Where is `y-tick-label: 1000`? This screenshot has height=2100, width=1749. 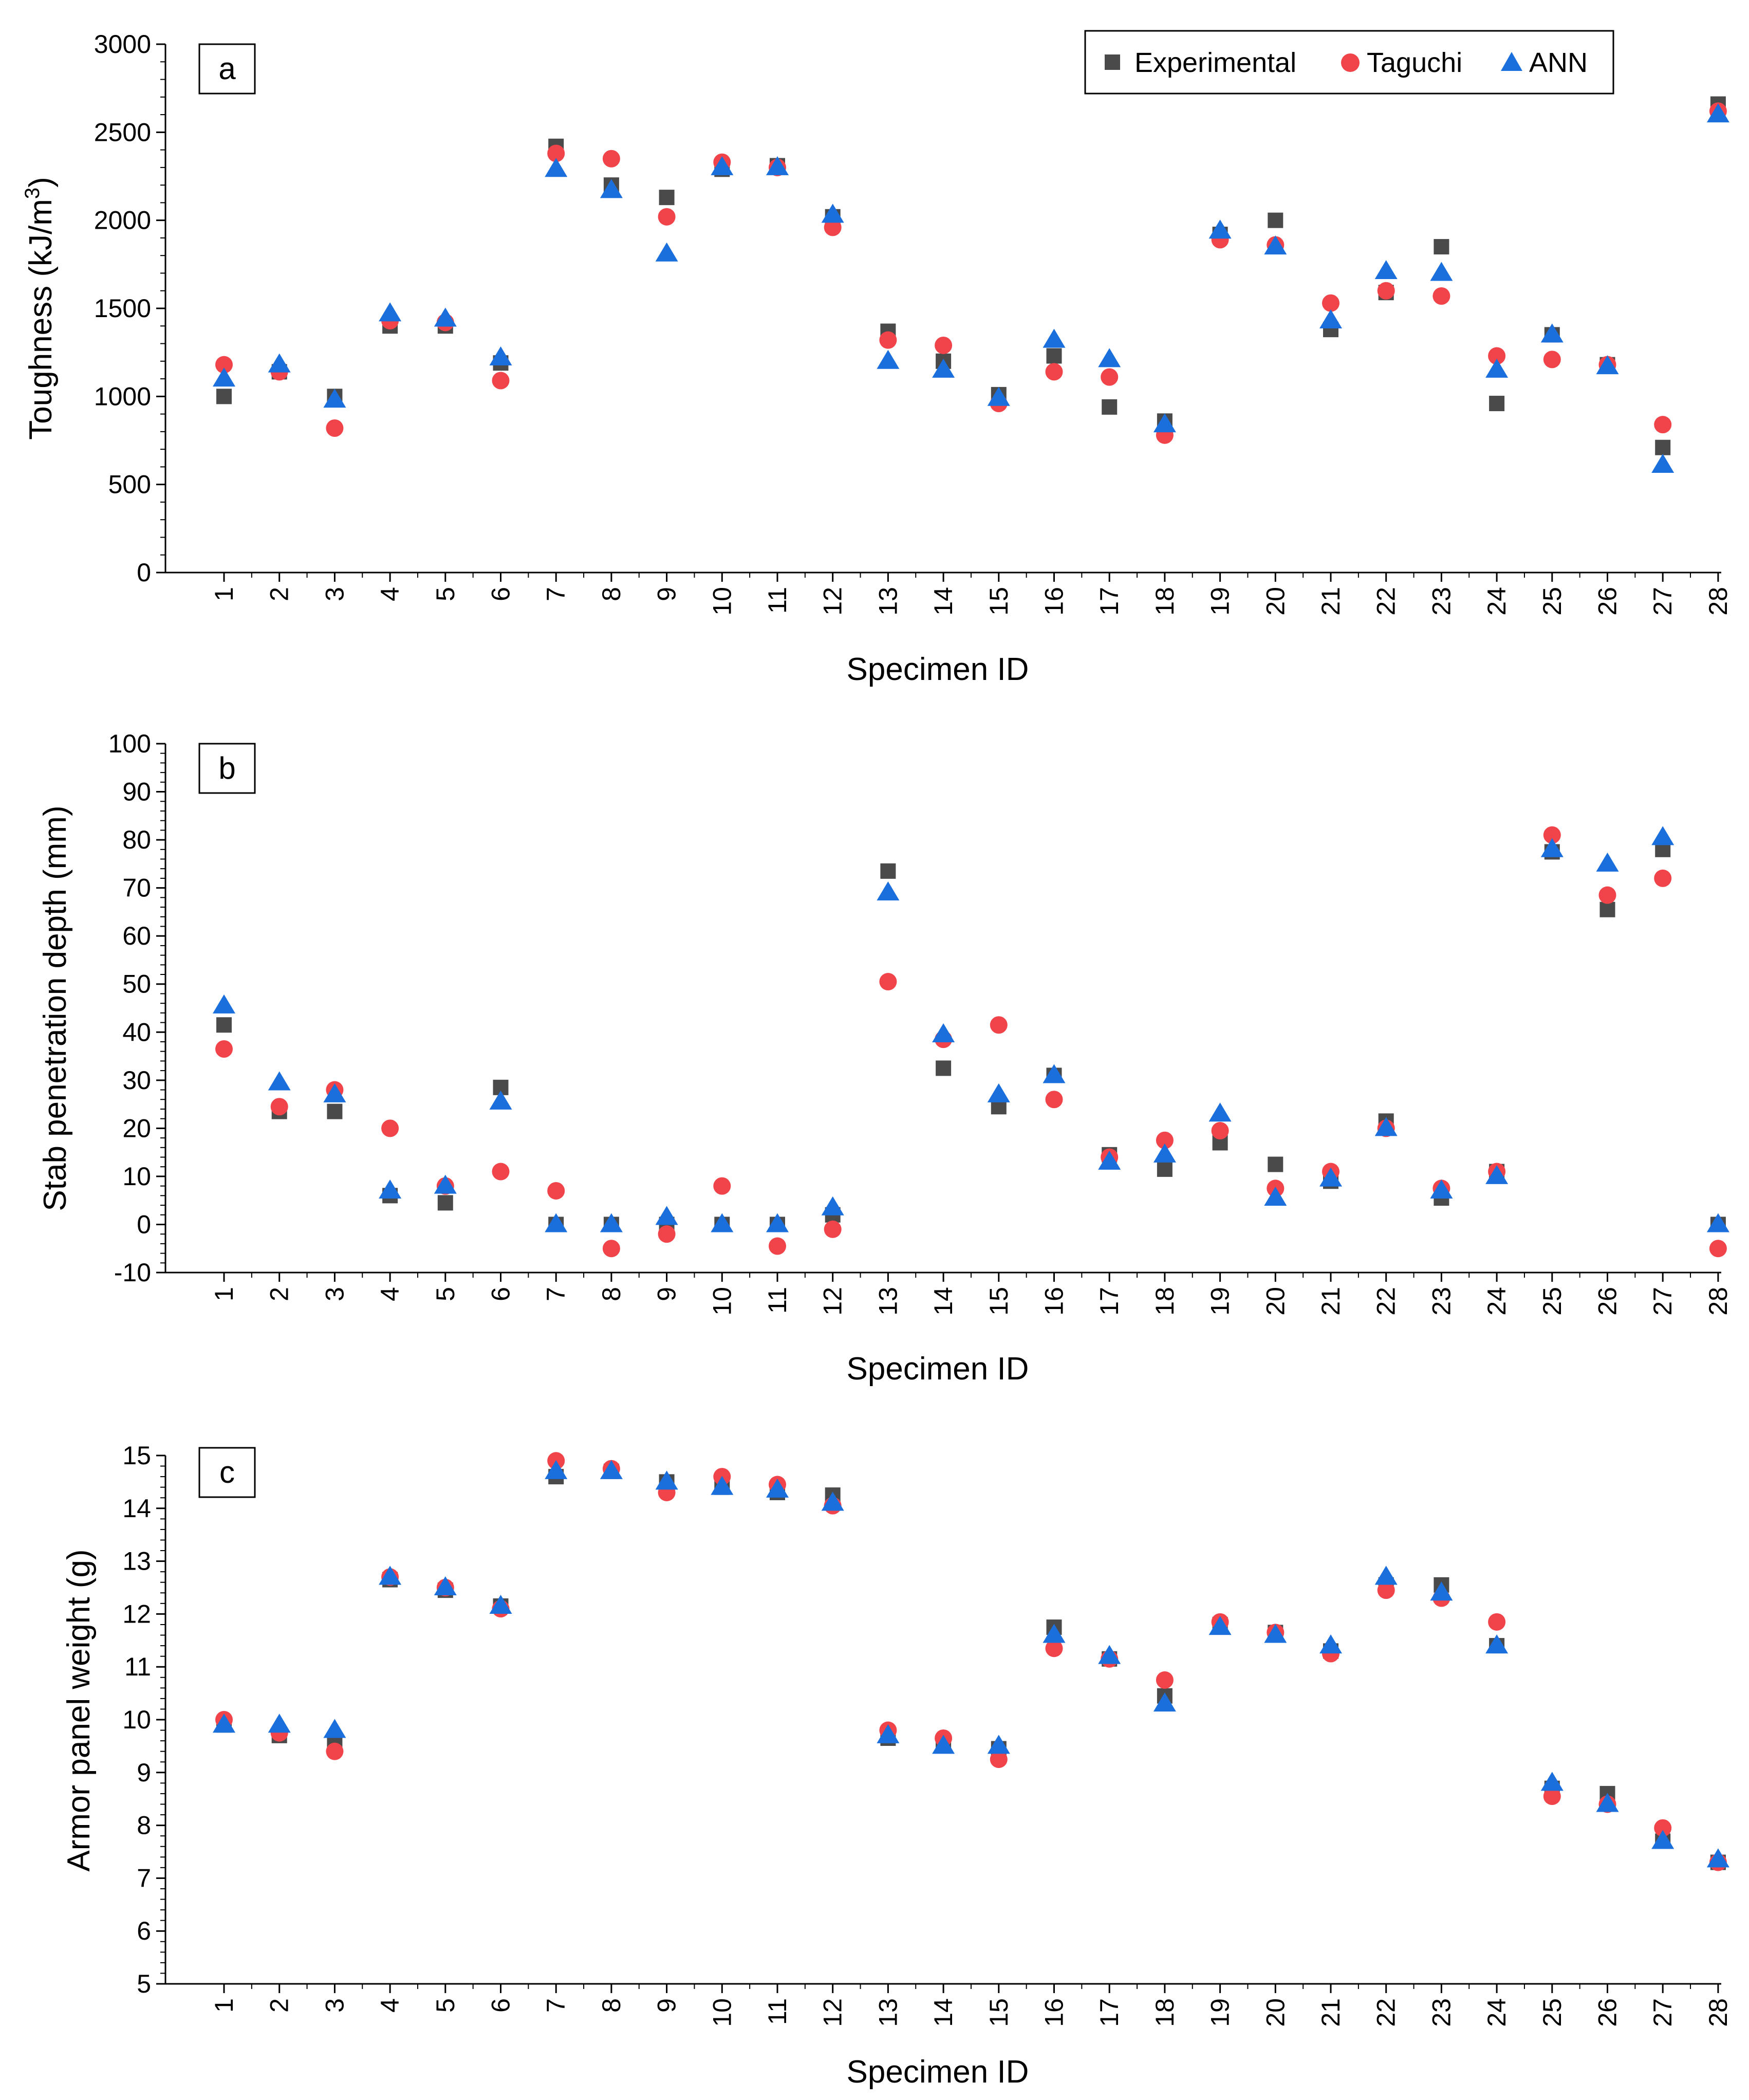 y-tick-label: 1000 is located at coordinates (122, 396).